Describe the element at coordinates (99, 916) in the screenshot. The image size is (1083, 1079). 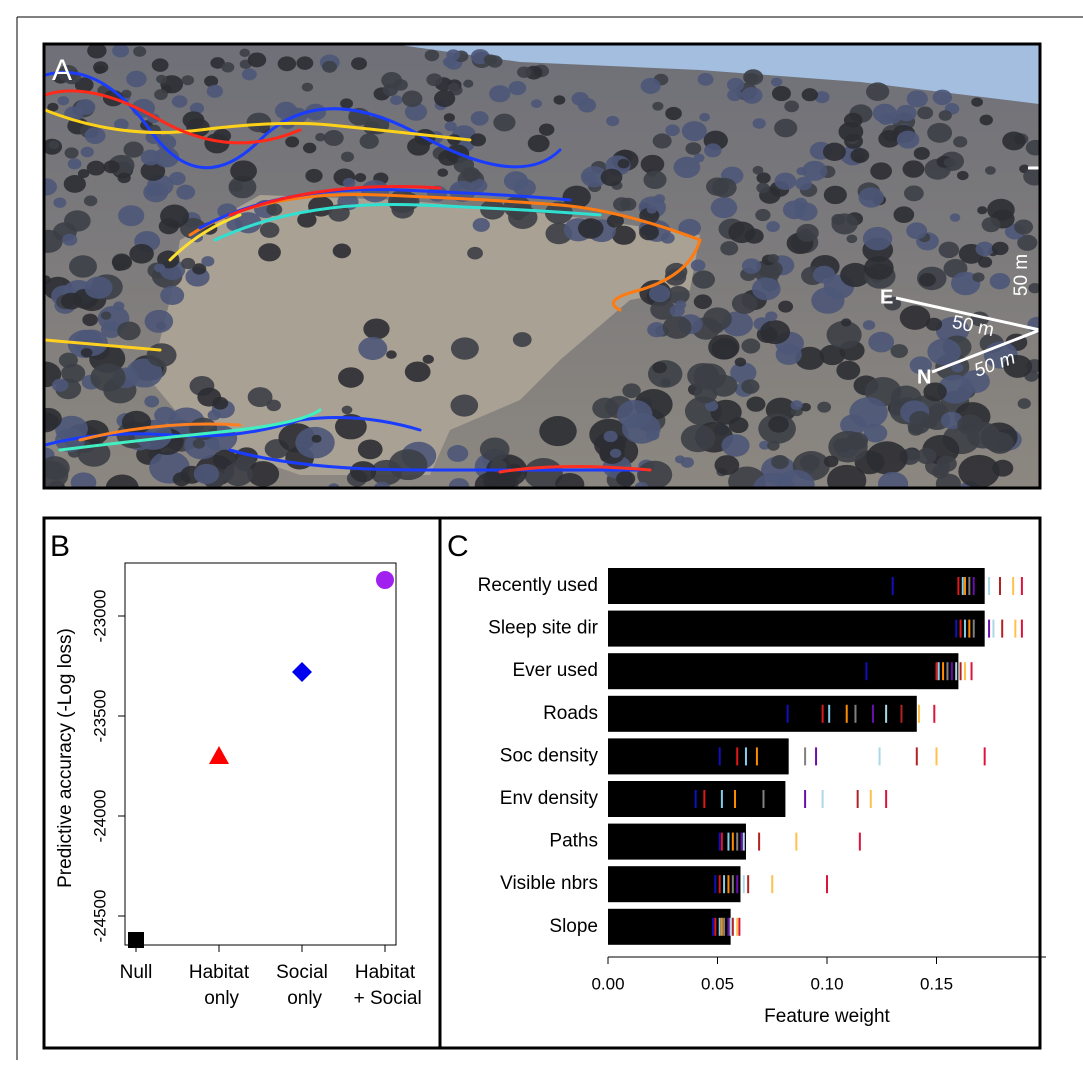
I see `y-tick-label: -24500` at that location.